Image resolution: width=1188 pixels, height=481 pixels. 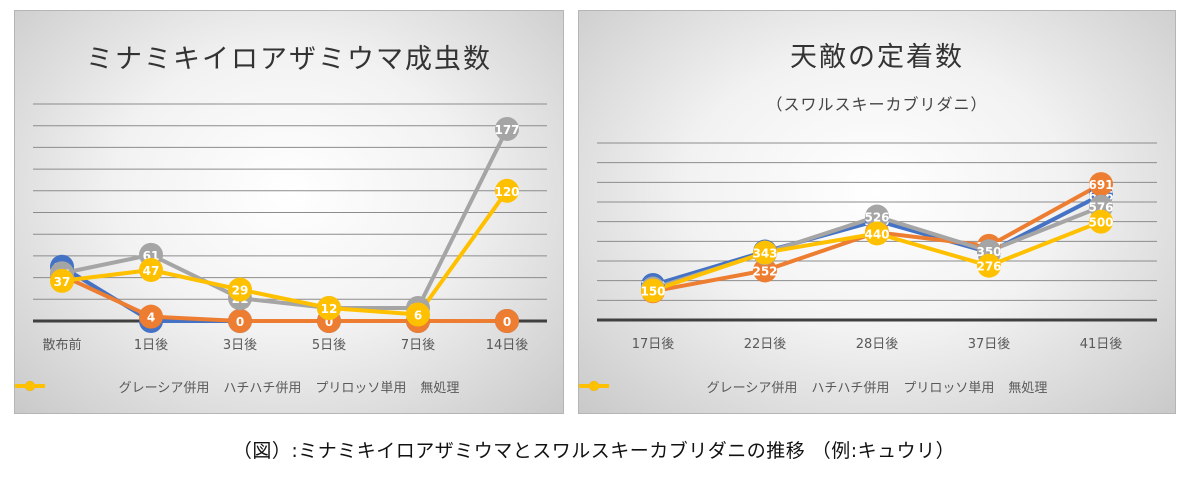 What do you see at coordinates (653, 344) in the screenshot?
I see `x-tick-label: 17日後` at bounding box center [653, 344].